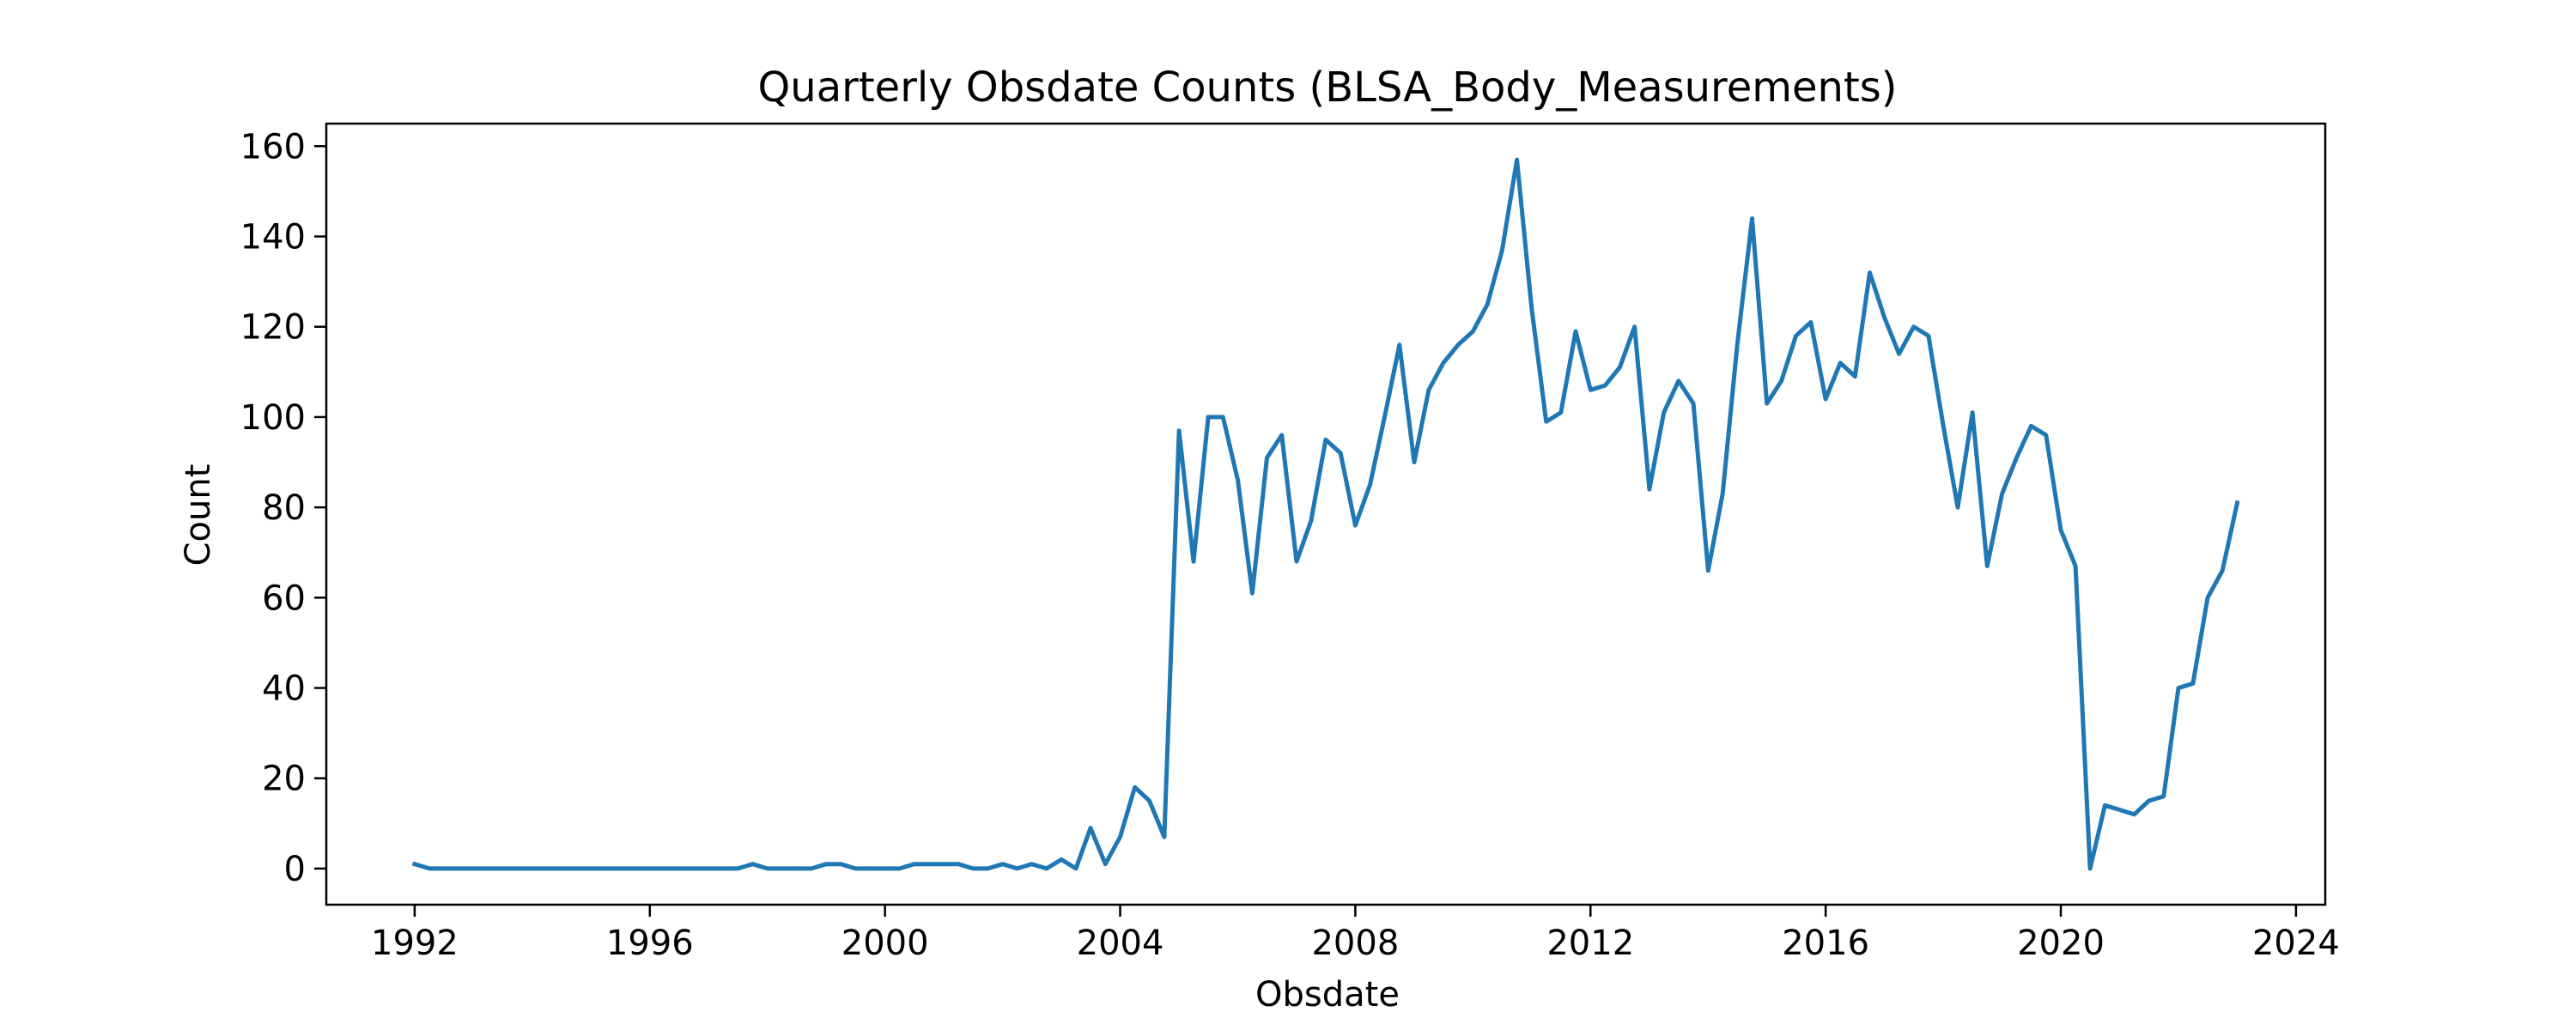  What do you see at coordinates (1120, 943) in the screenshot?
I see `x-tick-label: 2004` at bounding box center [1120, 943].